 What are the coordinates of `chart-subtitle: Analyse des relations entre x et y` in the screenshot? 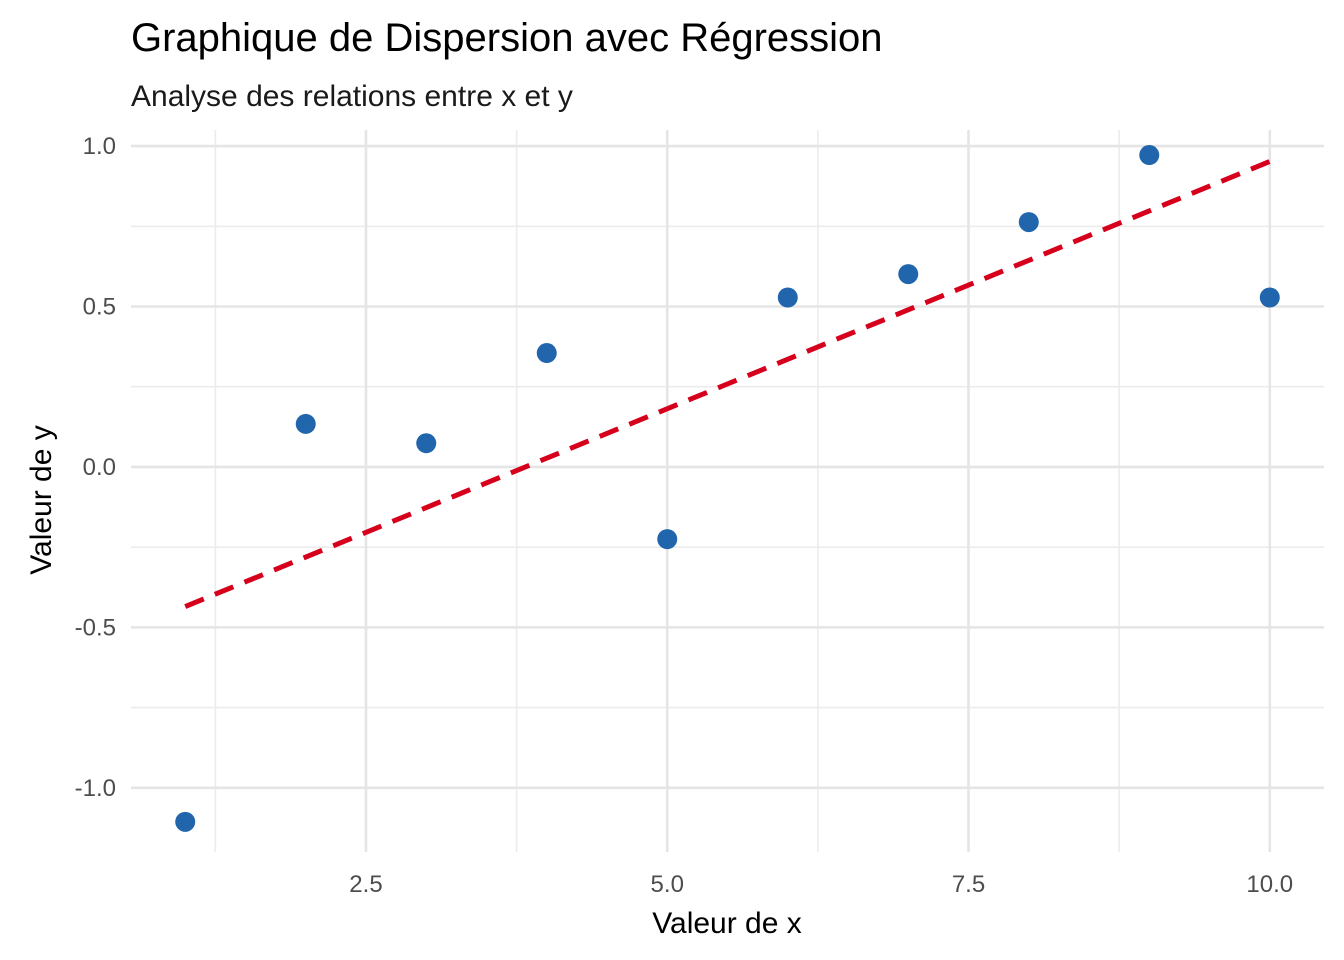 It's located at (352, 96).